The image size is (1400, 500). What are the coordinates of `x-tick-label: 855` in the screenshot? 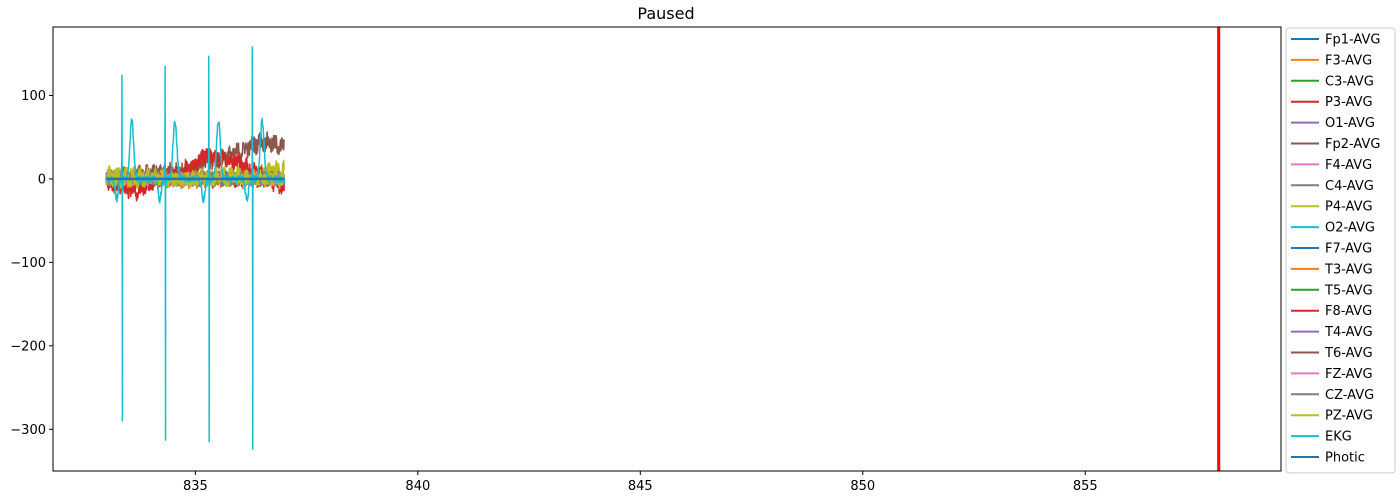 It's located at (1085, 486).